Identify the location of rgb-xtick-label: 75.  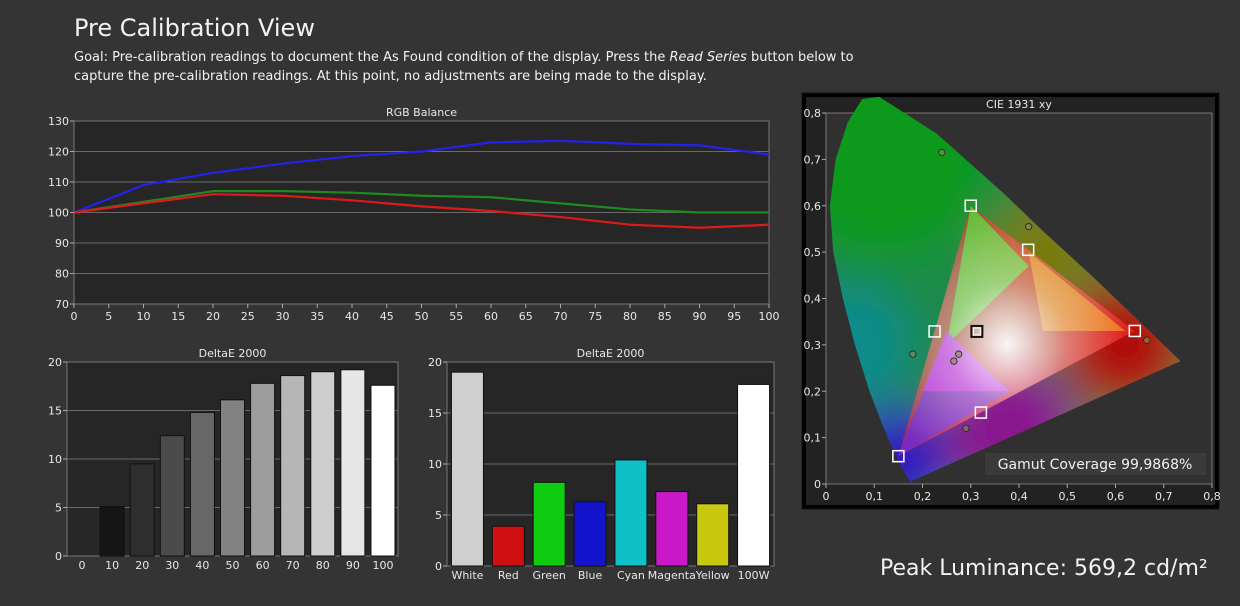
(595, 316).